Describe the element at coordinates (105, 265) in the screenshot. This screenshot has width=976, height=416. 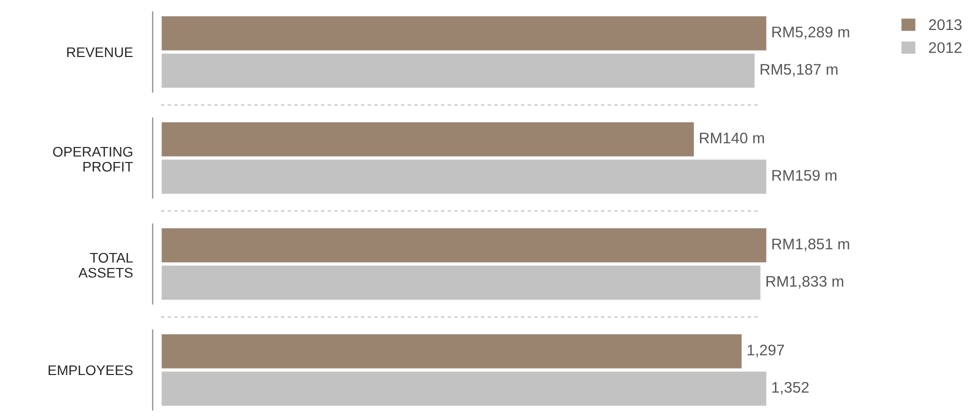
I see `y-tick-label: TOTAL ASSETS` at that location.